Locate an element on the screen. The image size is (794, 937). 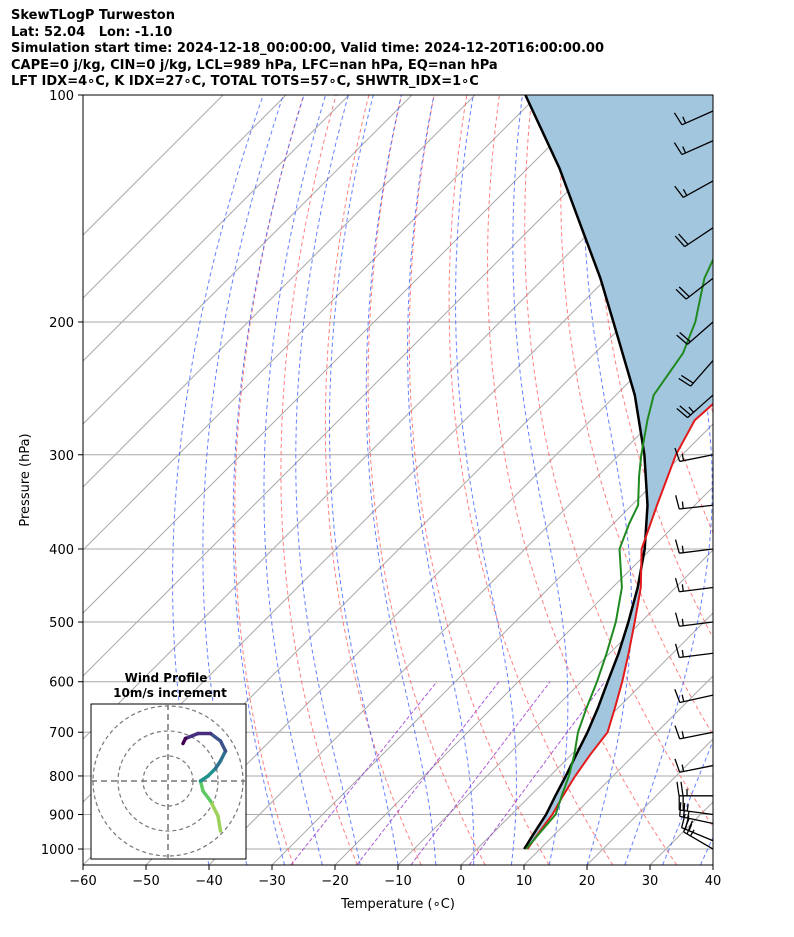
dewpoint-line is located at coordinates (619, 553).